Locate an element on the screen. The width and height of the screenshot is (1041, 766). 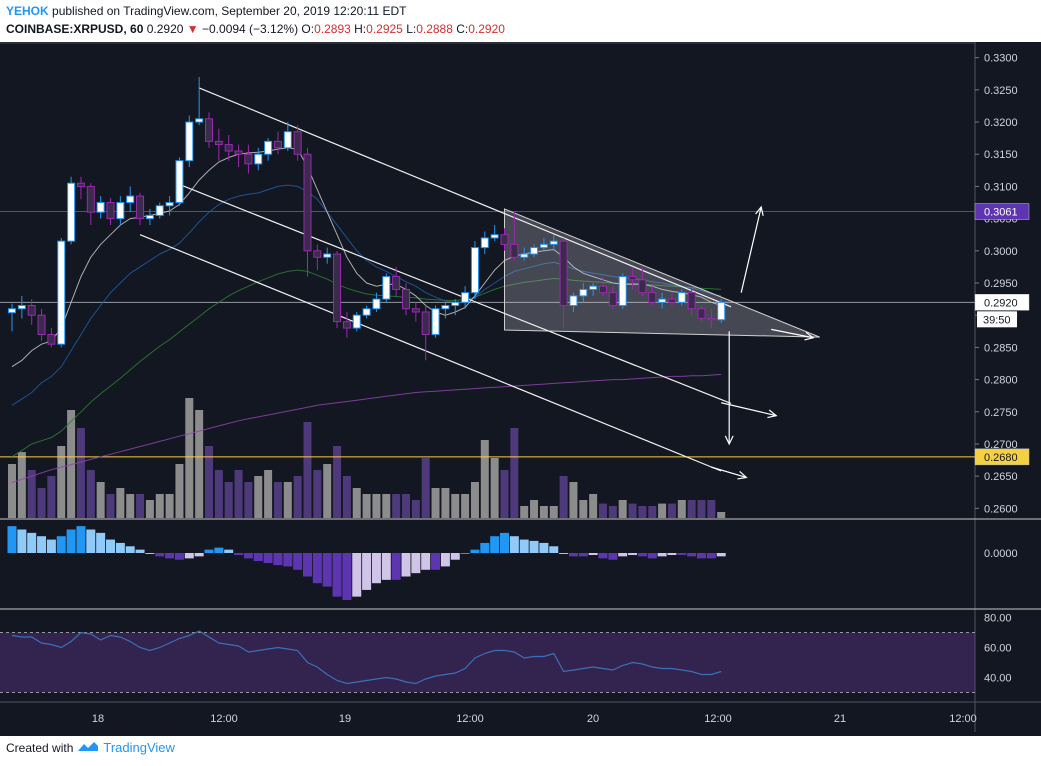
top-border is located at coordinates (487, 43).